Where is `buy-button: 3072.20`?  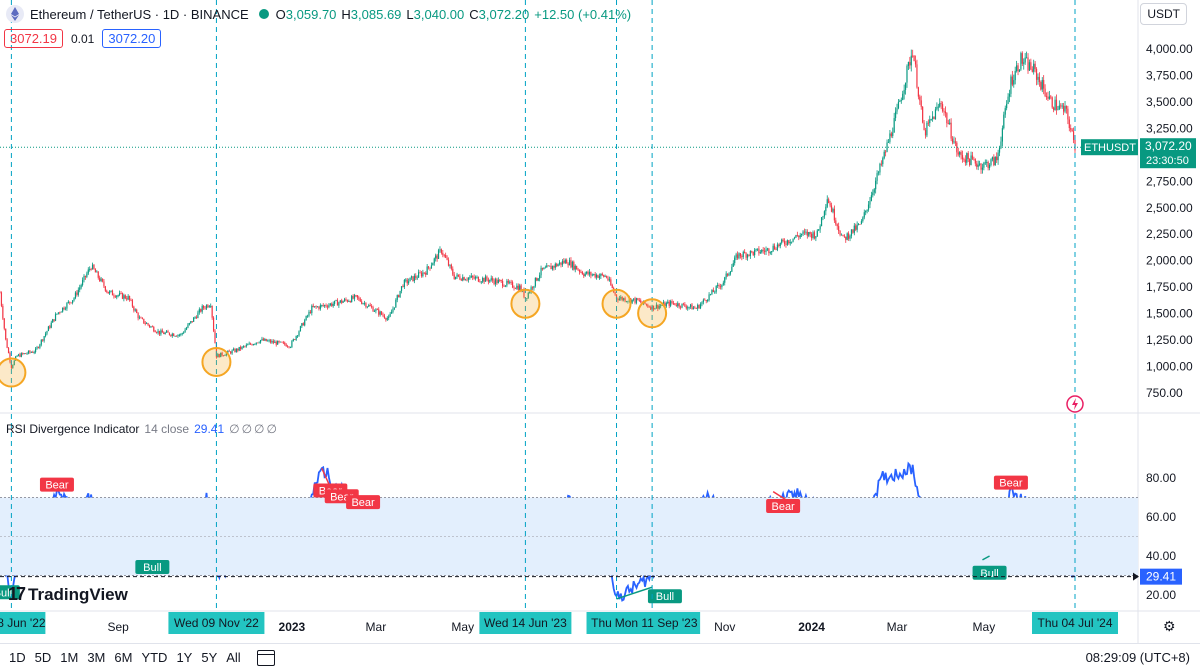 buy-button: 3072.20 is located at coordinates (132, 38).